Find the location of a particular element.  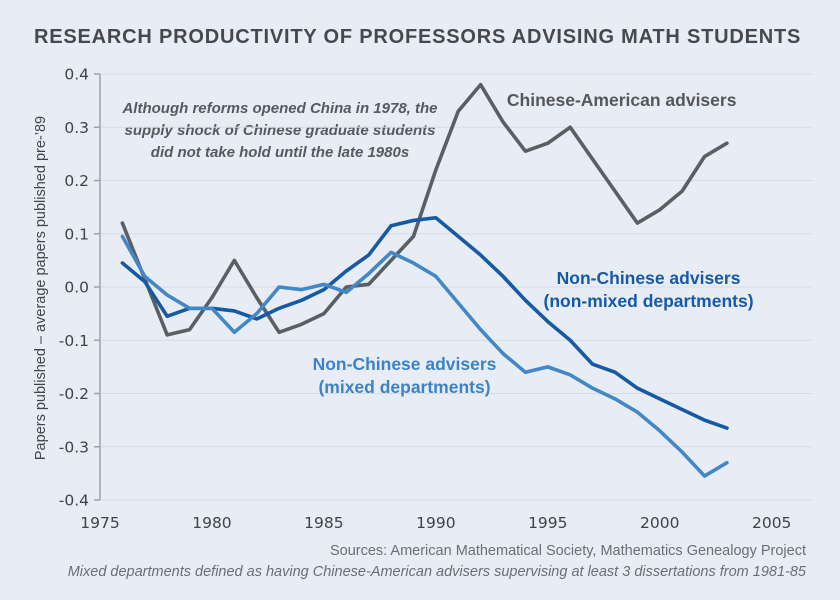

y-tick-label: -0.3 is located at coordinates (74, 447).